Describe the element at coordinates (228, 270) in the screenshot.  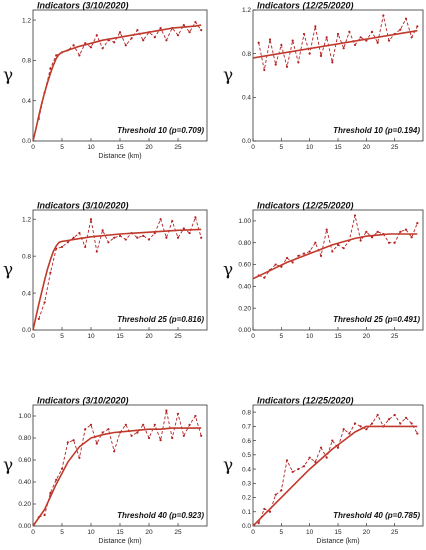
I see `y-axis-label: γ` at that location.